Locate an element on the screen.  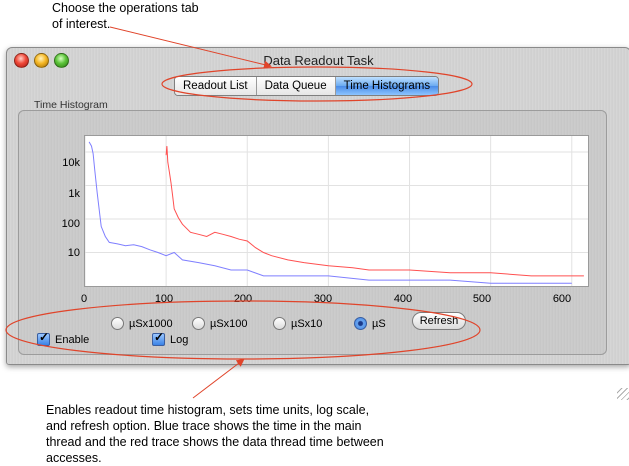
time-histogram-group-label: Time Histogram is located at coordinates (71, 105).